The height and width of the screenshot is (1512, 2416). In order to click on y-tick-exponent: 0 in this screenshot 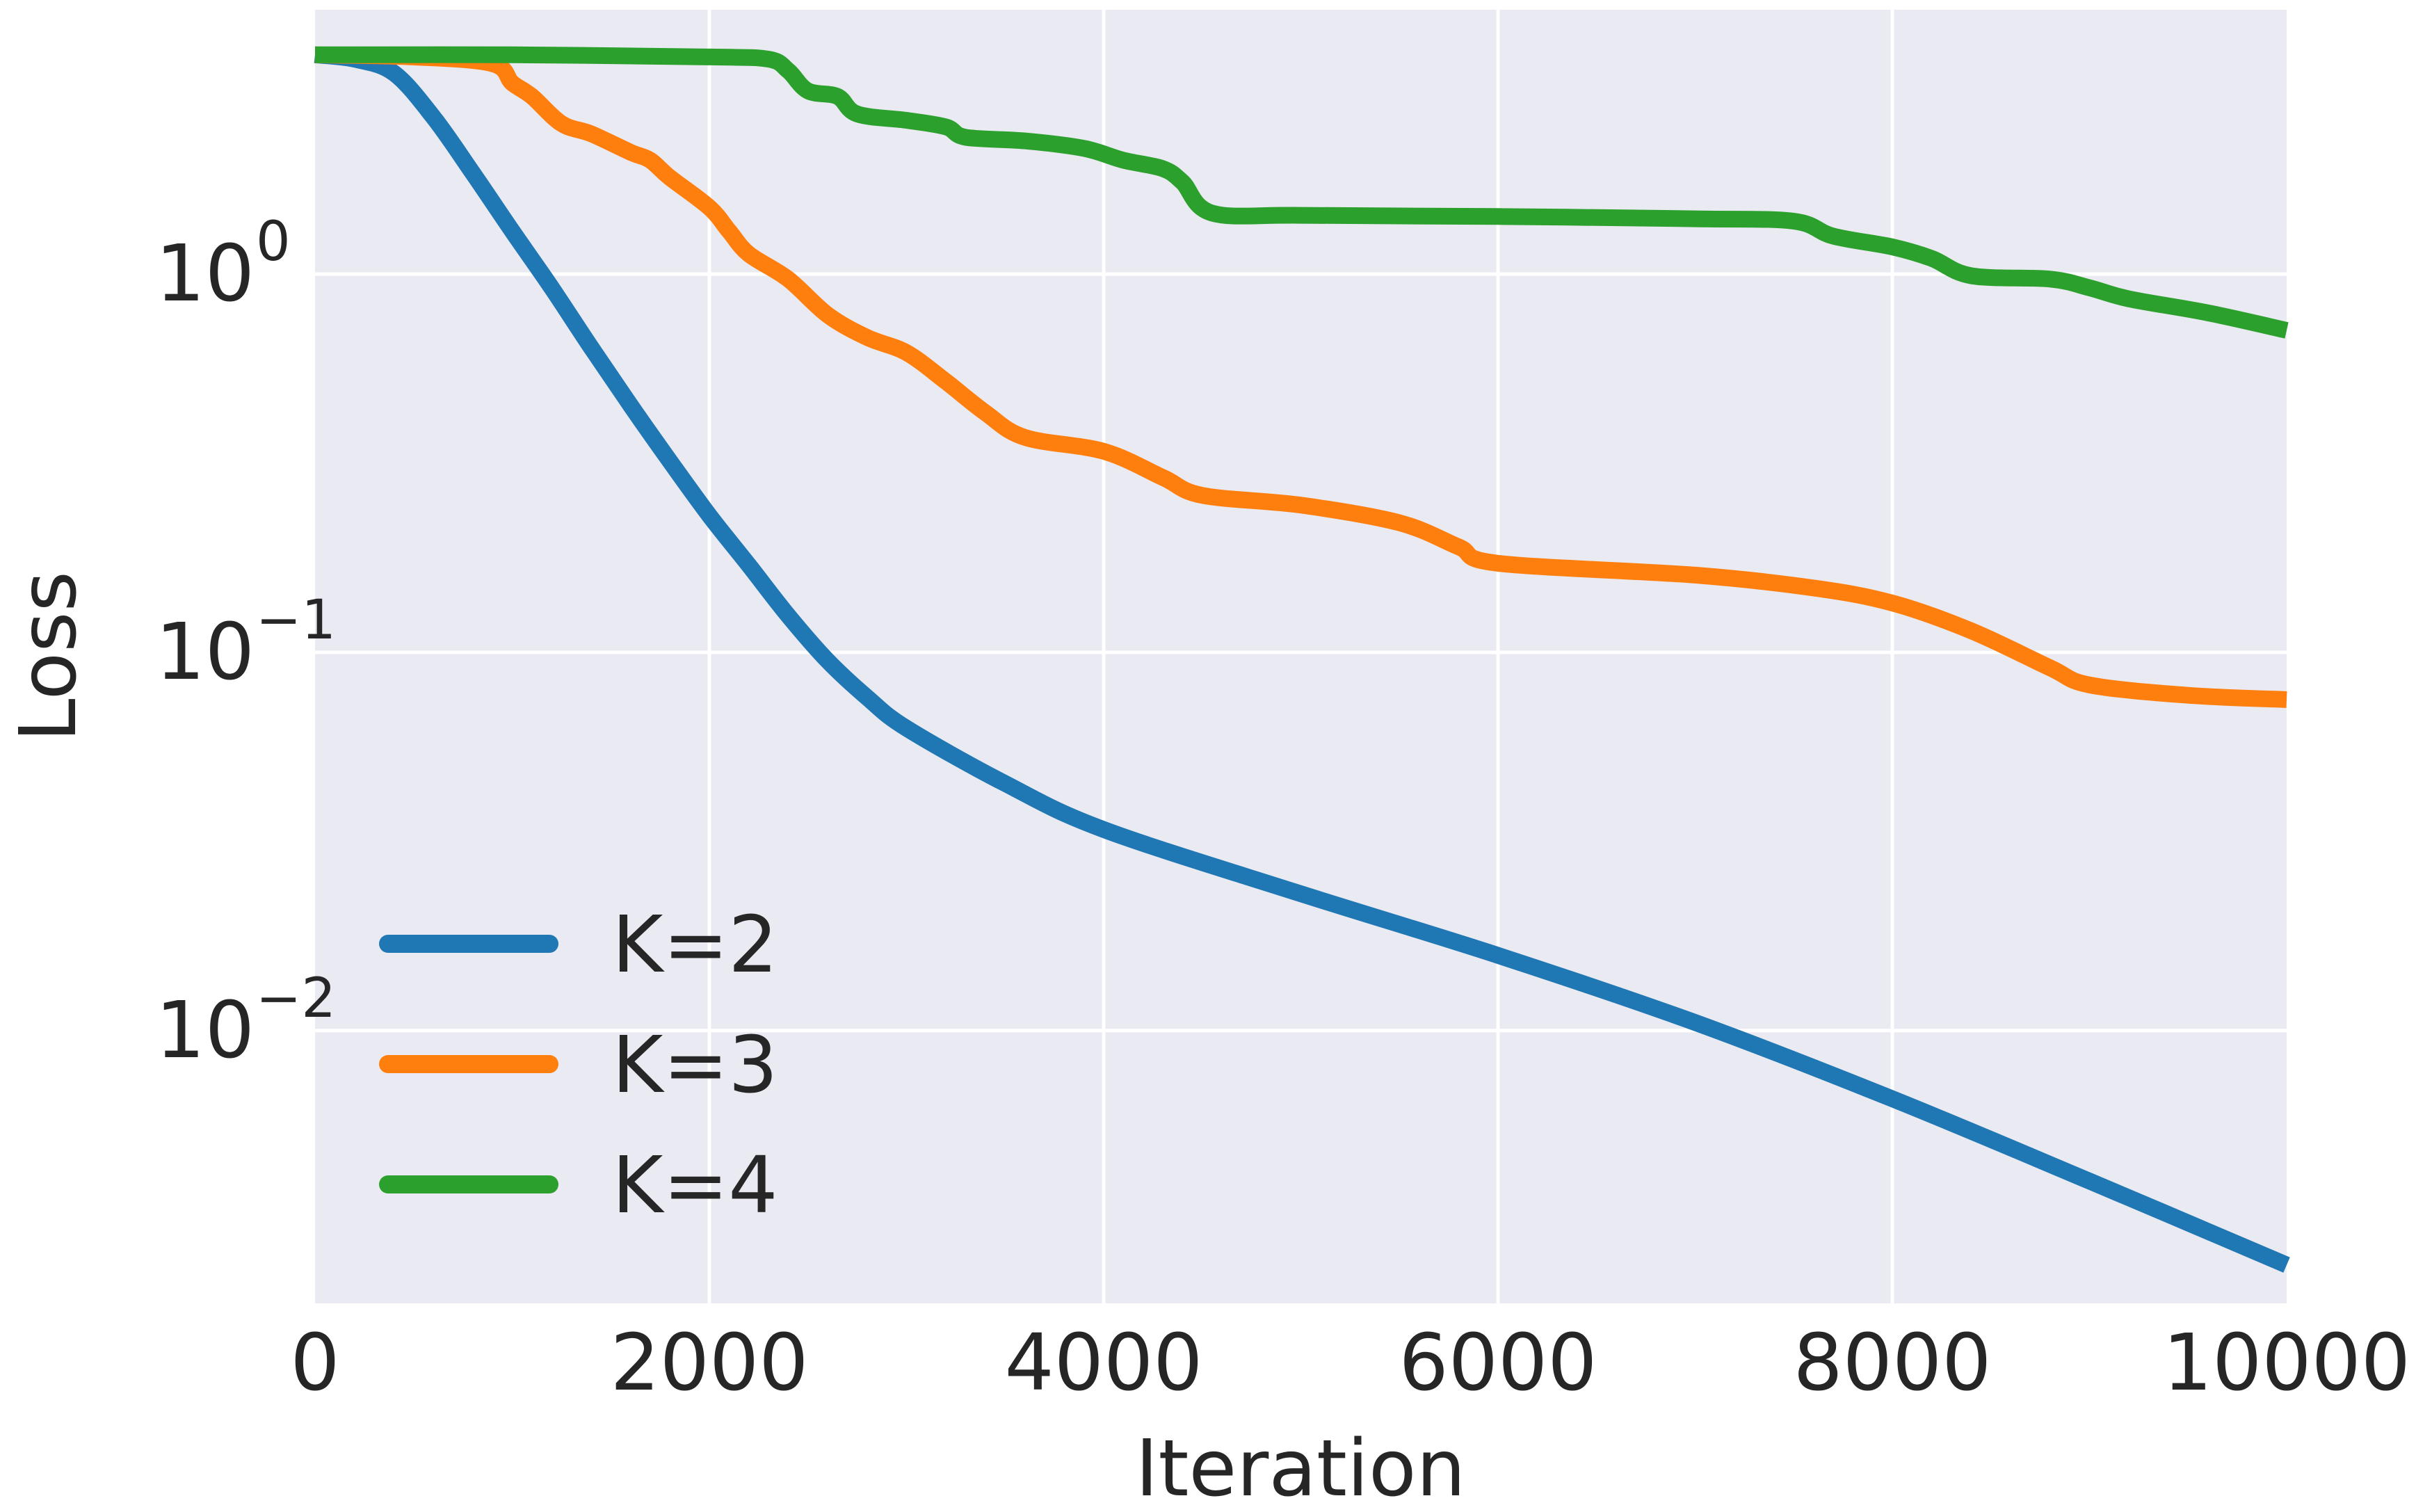, I will do `click(273, 242)`.